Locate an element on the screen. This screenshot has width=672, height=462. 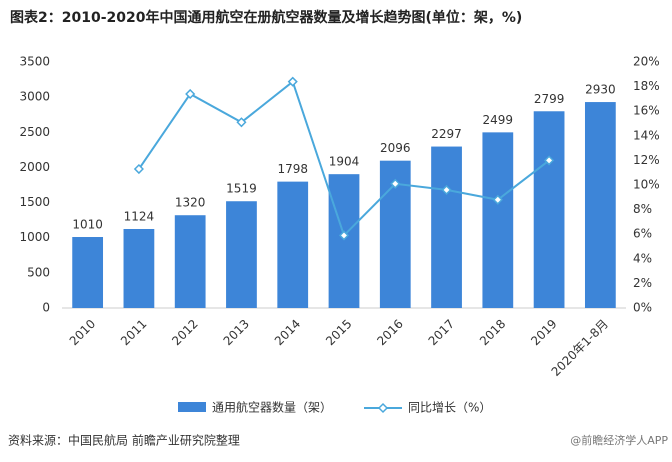
y2-tick-label: 0% is located at coordinates (642, 308).